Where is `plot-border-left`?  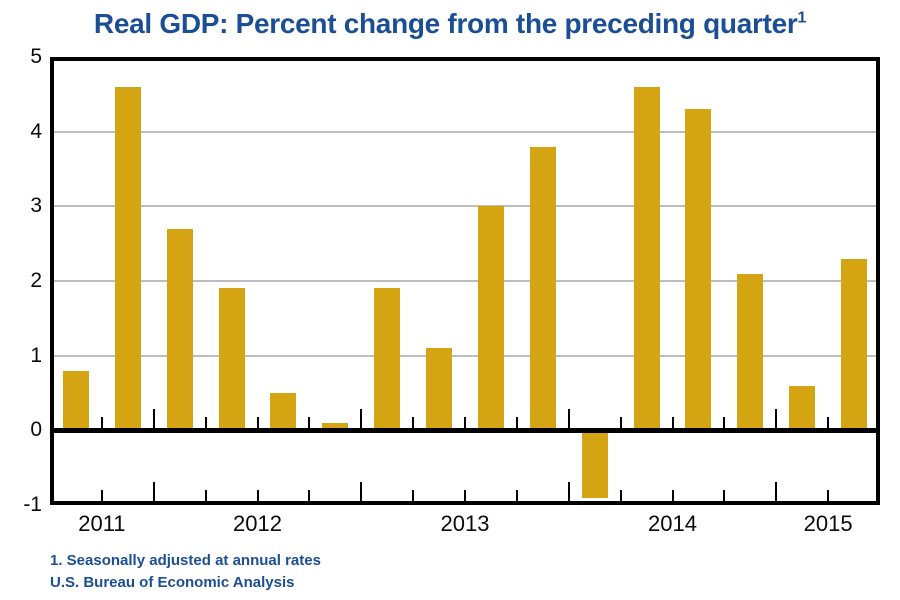 plot-border-left is located at coordinates (52, 281).